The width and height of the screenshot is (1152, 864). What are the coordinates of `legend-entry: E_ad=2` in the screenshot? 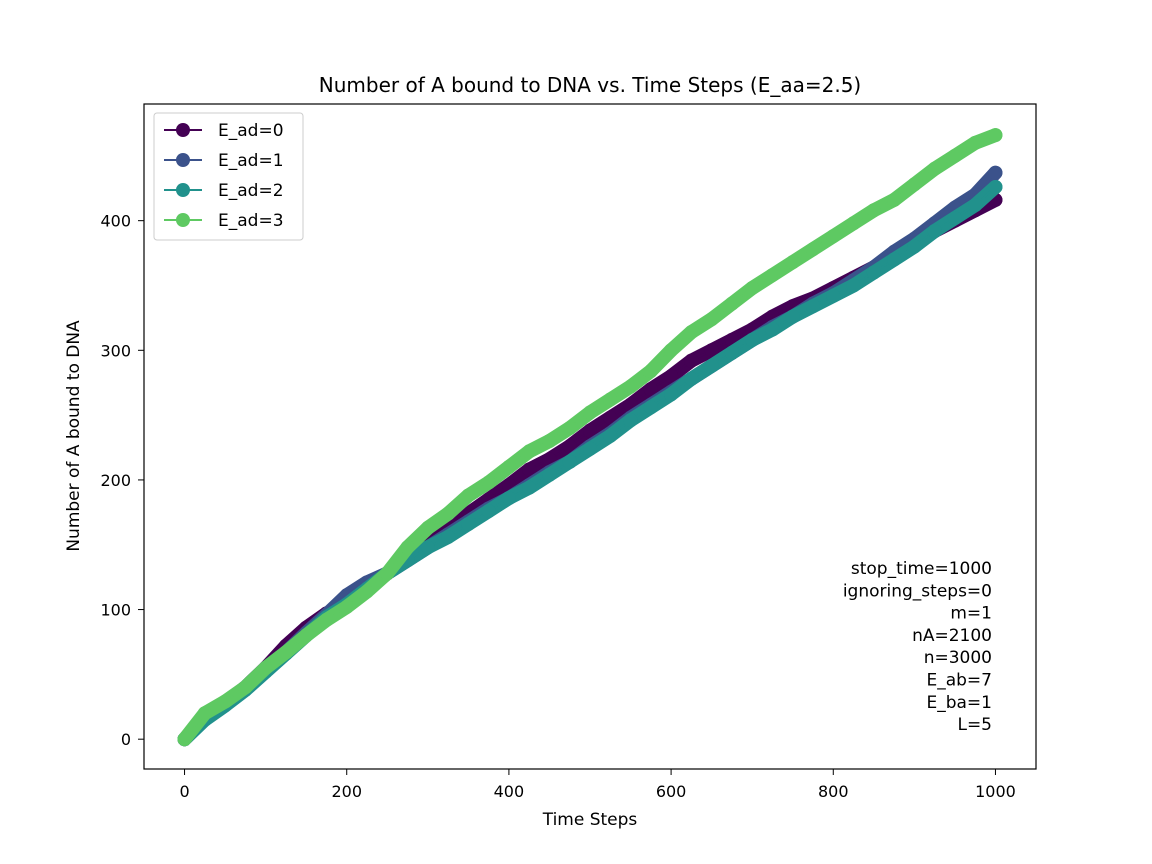 It's located at (224, 191).